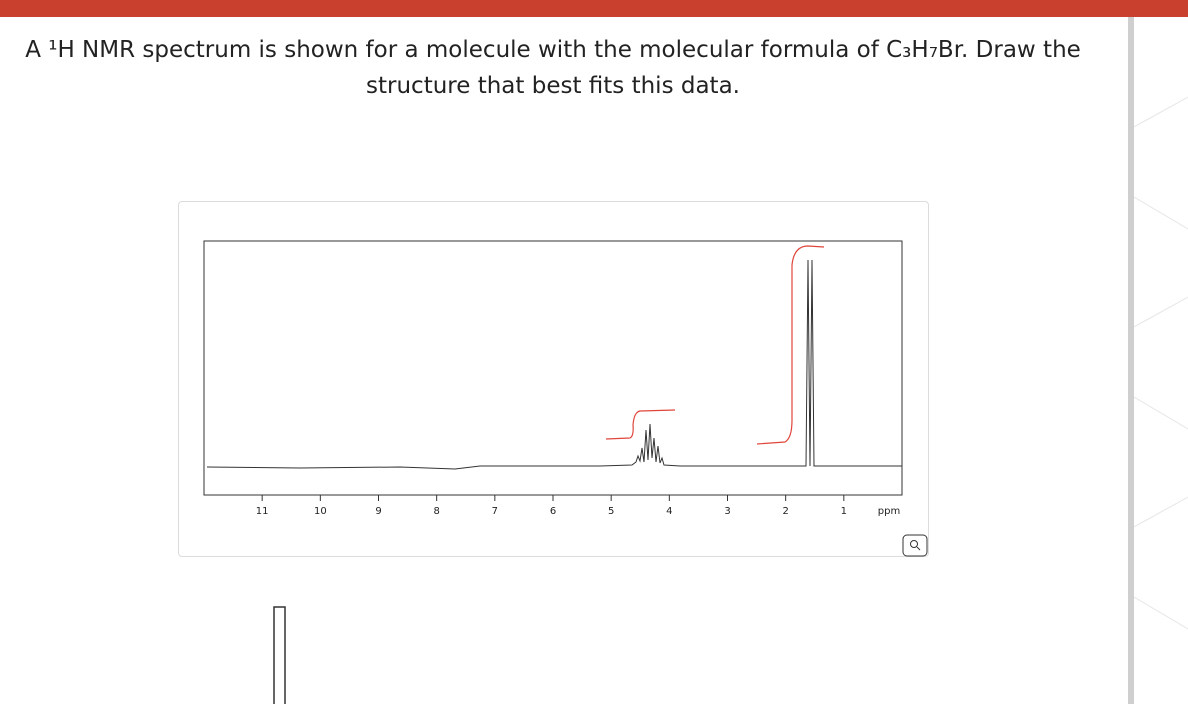 This screenshot has width=1188, height=704. Describe the element at coordinates (889, 511) in the screenshot. I see `axis-unit: ppm` at that location.